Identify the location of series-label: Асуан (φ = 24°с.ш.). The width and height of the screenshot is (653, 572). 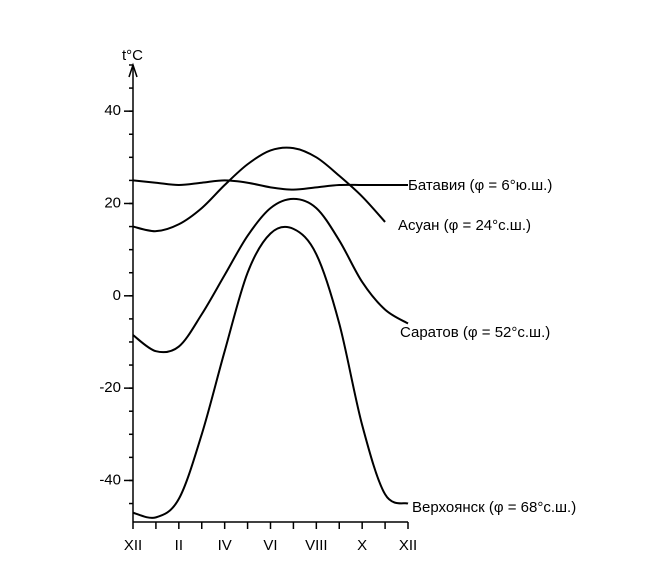
(464, 225).